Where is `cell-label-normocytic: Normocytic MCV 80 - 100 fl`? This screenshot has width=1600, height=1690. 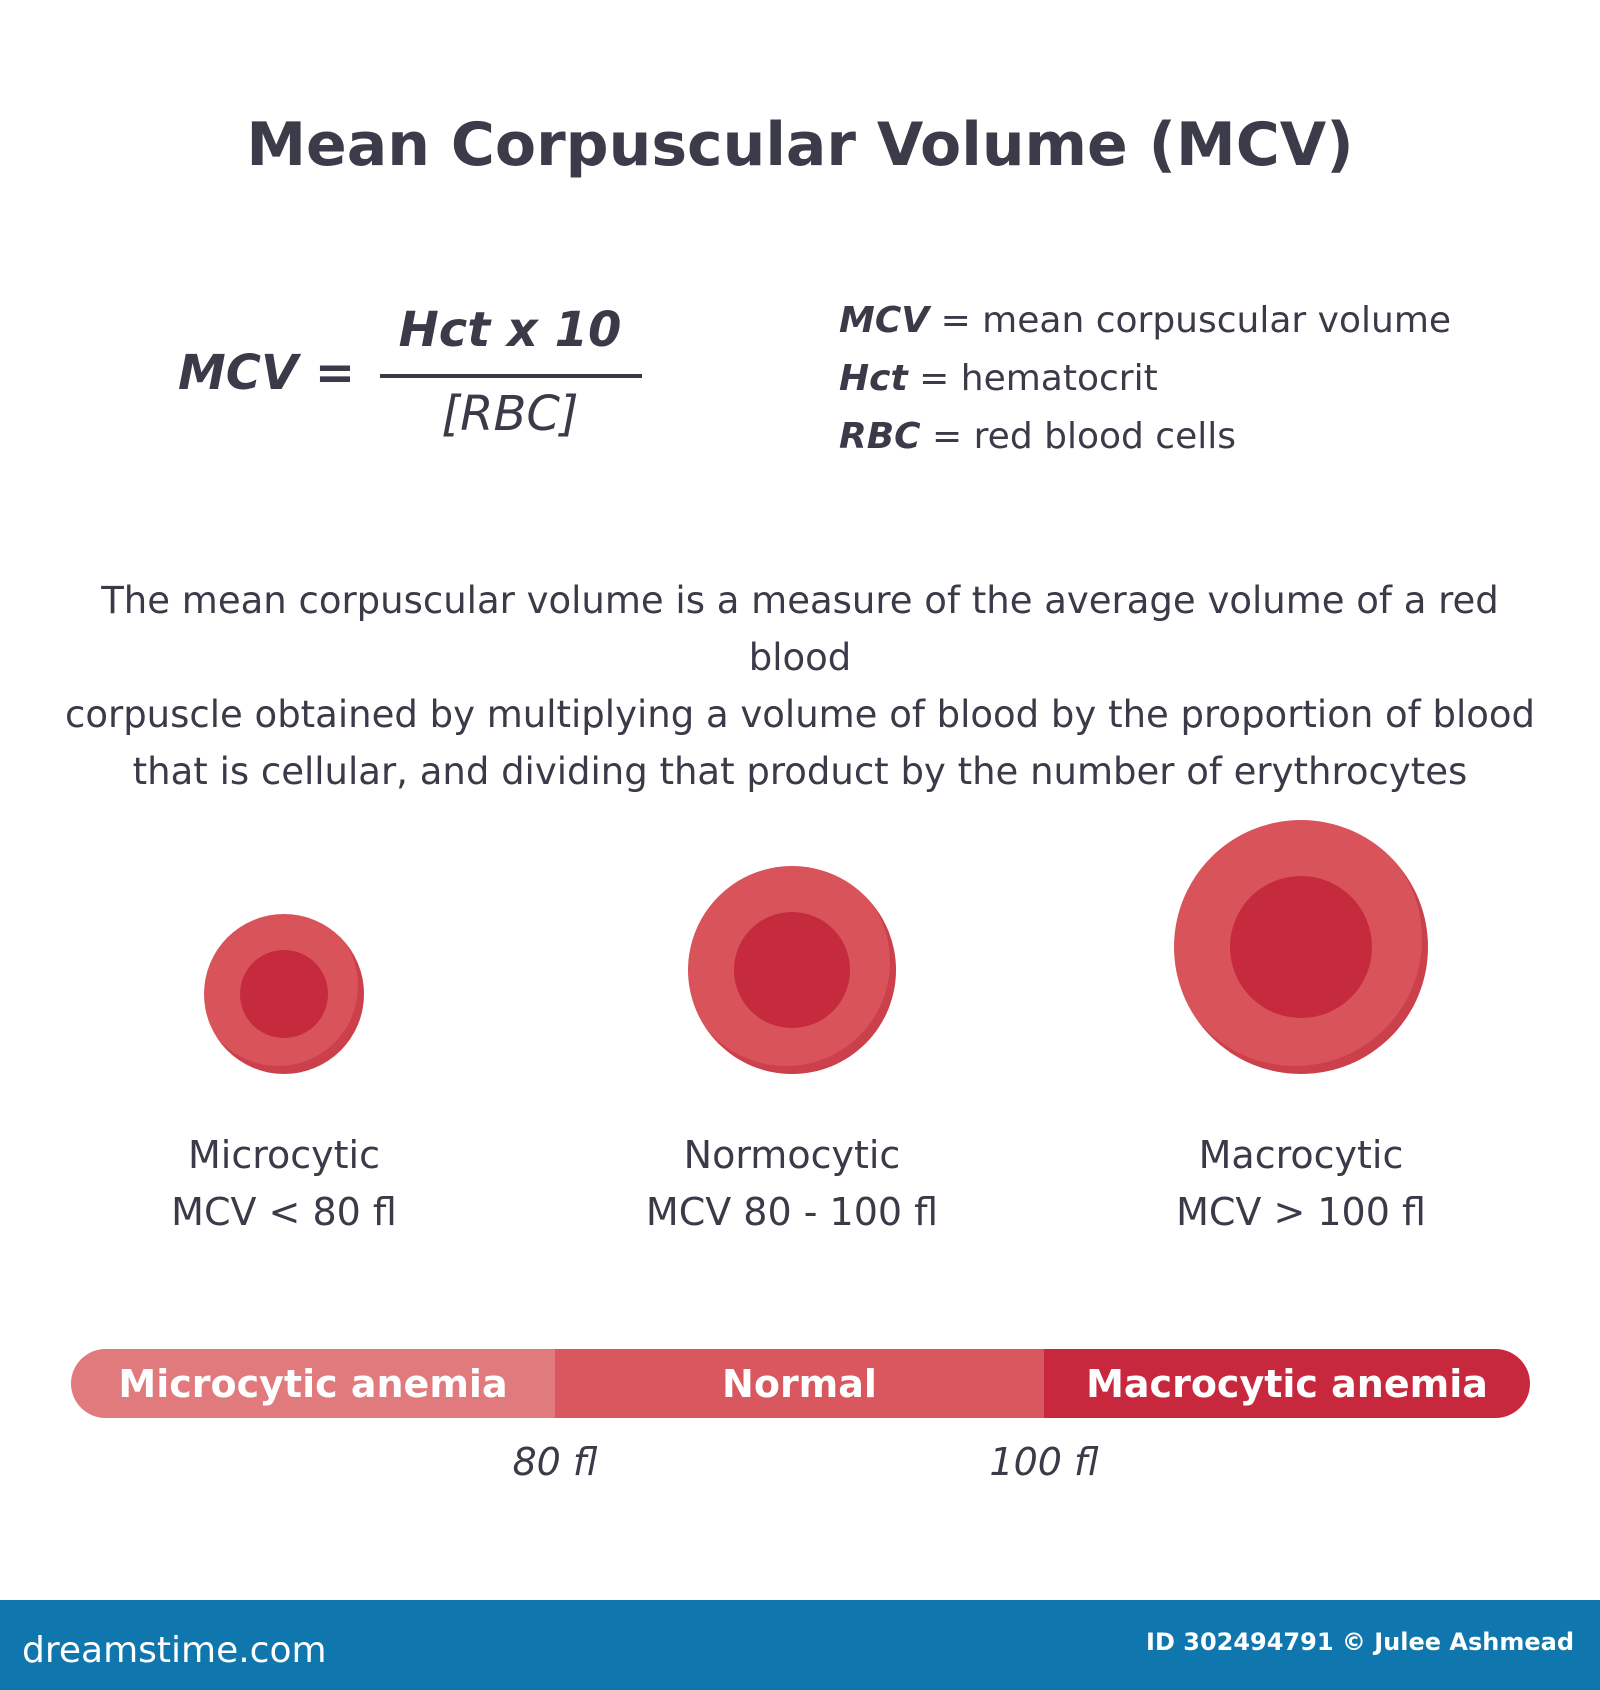 cell-label-normocytic: Normocytic MCV 80 - 100 fl is located at coordinates (792, 1184).